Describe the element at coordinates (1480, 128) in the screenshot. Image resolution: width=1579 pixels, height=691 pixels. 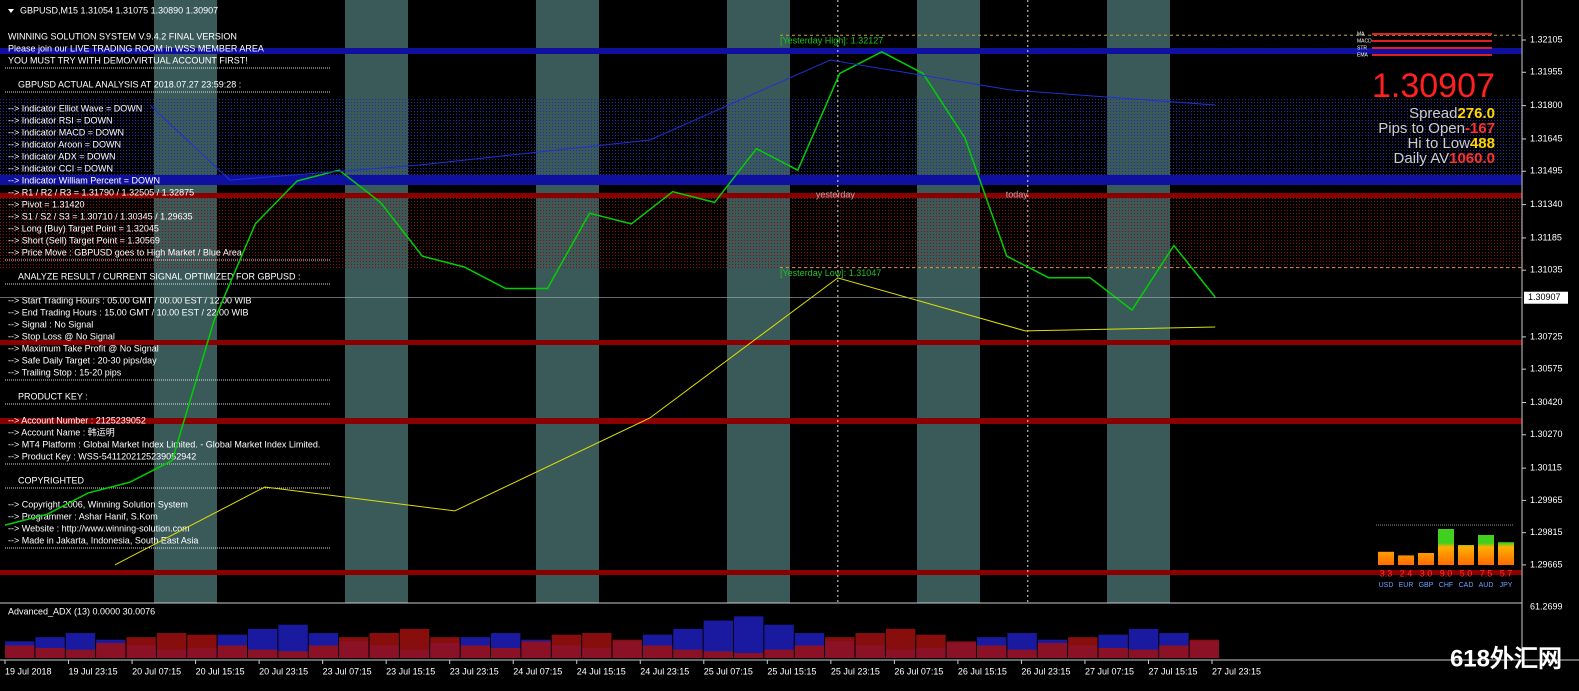
I see `stat-value: -167` at that location.